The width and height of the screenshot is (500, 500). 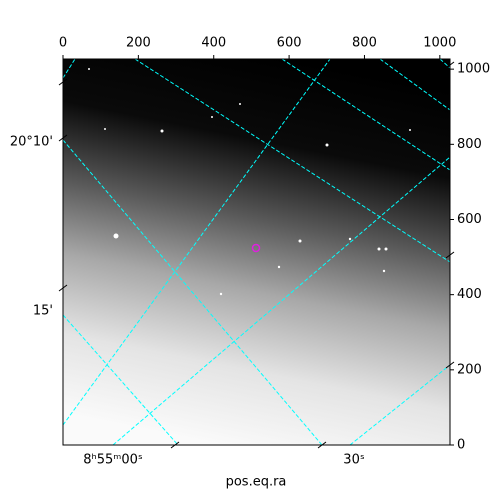 I want to click on y-tick-label: 800, so click(x=469, y=144).